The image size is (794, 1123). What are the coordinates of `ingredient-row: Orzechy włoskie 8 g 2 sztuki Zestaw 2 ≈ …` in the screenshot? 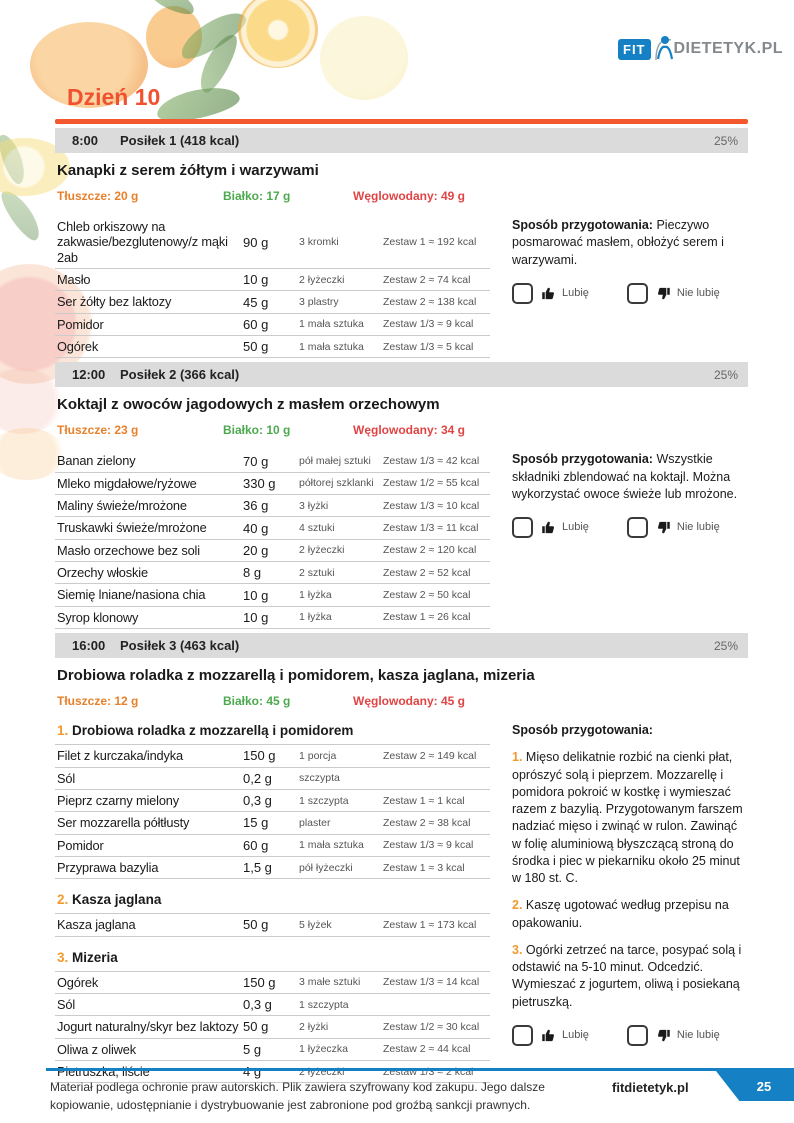 It's located at (272, 573).